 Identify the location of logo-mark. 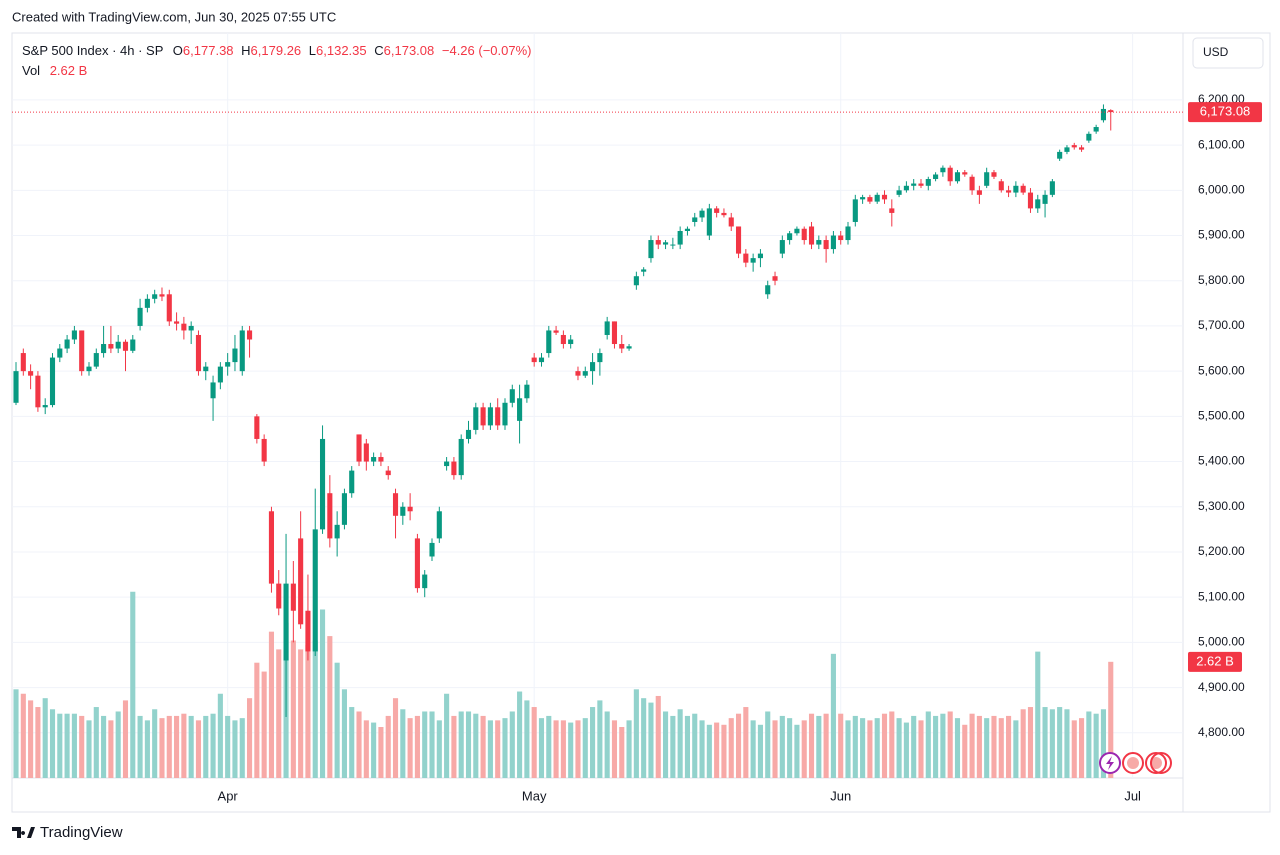
(23, 832).